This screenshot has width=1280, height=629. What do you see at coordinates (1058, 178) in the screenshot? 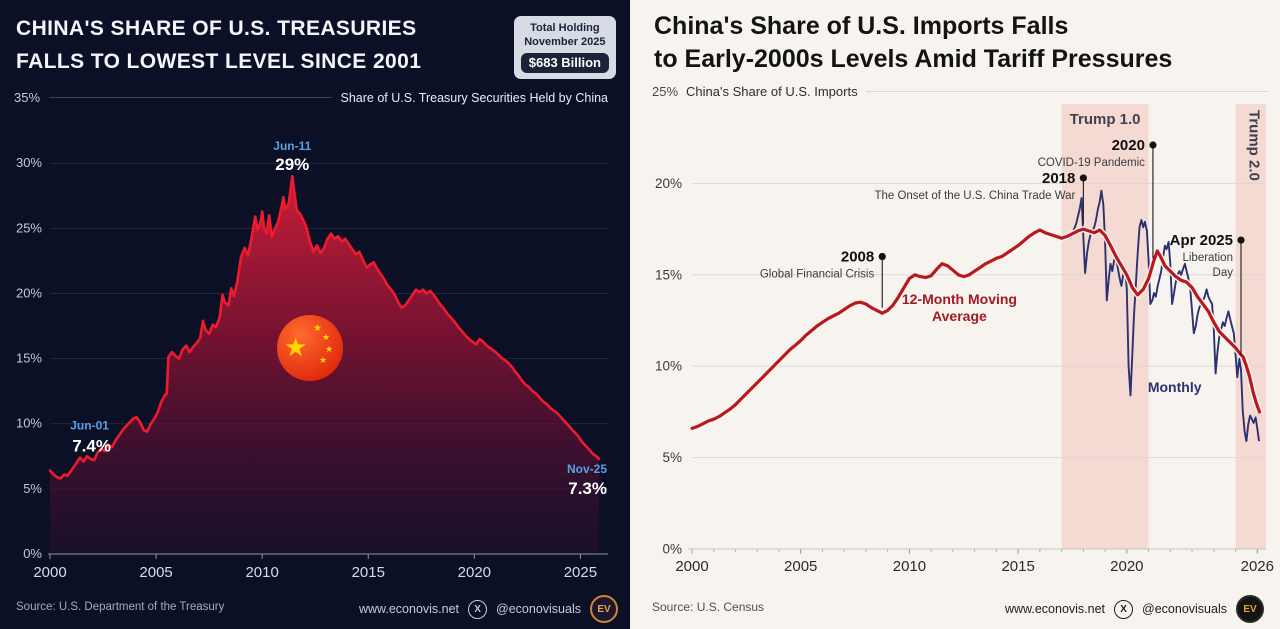
I see `svg-text: 2018` at bounding box center [1058, 178].